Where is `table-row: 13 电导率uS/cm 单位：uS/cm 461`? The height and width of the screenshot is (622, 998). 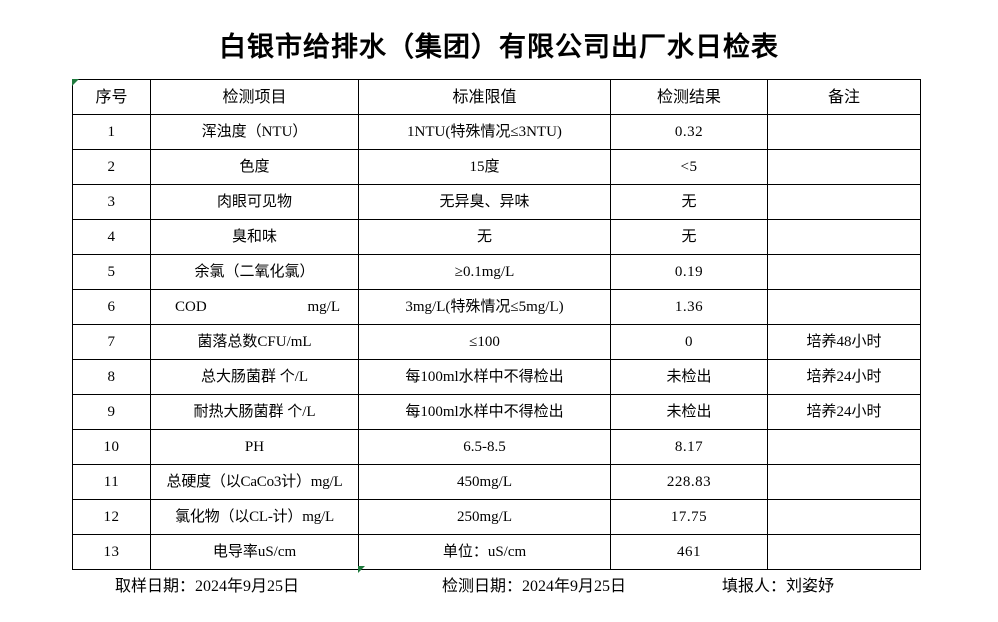
table-row: 13 电导率uS/cm 单位：uS/cm 461 is located at coordinates (496, 552).